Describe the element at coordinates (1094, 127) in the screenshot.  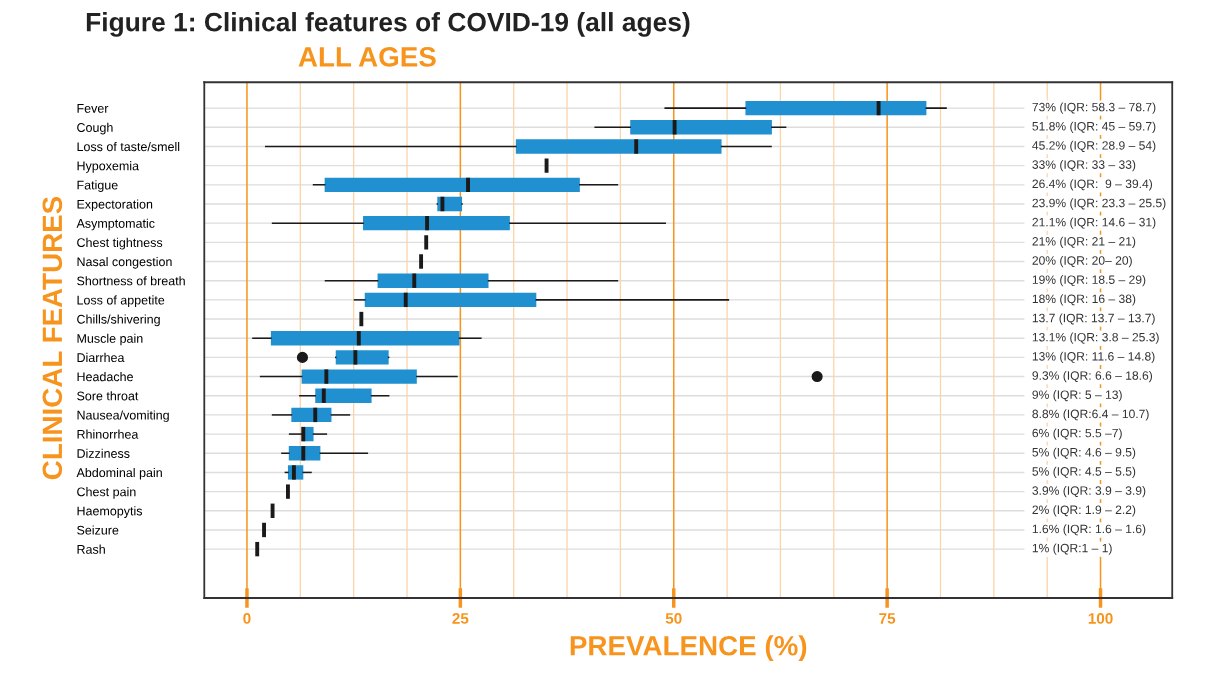
I see `annotation: 51.8% (IQR: 45 – 59.7)` at that location.